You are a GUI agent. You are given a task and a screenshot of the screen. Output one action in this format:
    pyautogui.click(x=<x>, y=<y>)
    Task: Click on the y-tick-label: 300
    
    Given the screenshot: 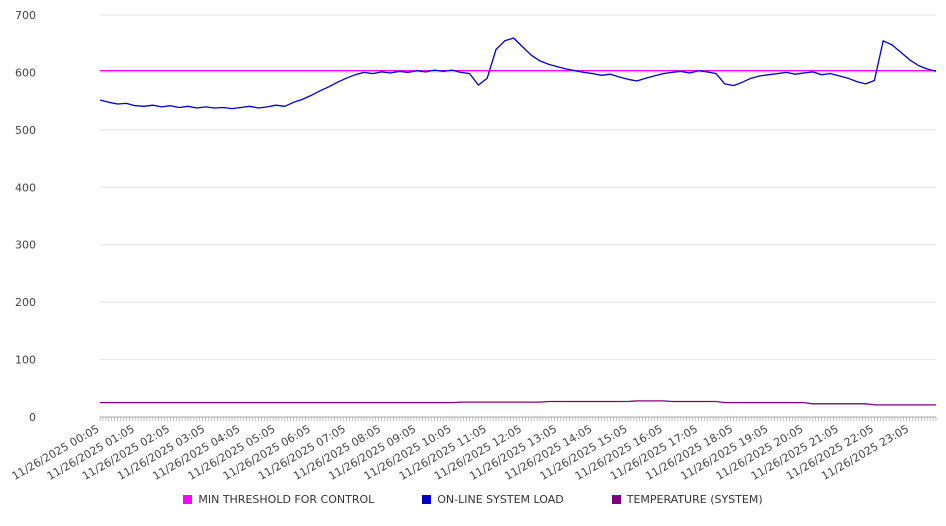 What is the action you would take?
    pyautogui.click(x=25, y=245)
    